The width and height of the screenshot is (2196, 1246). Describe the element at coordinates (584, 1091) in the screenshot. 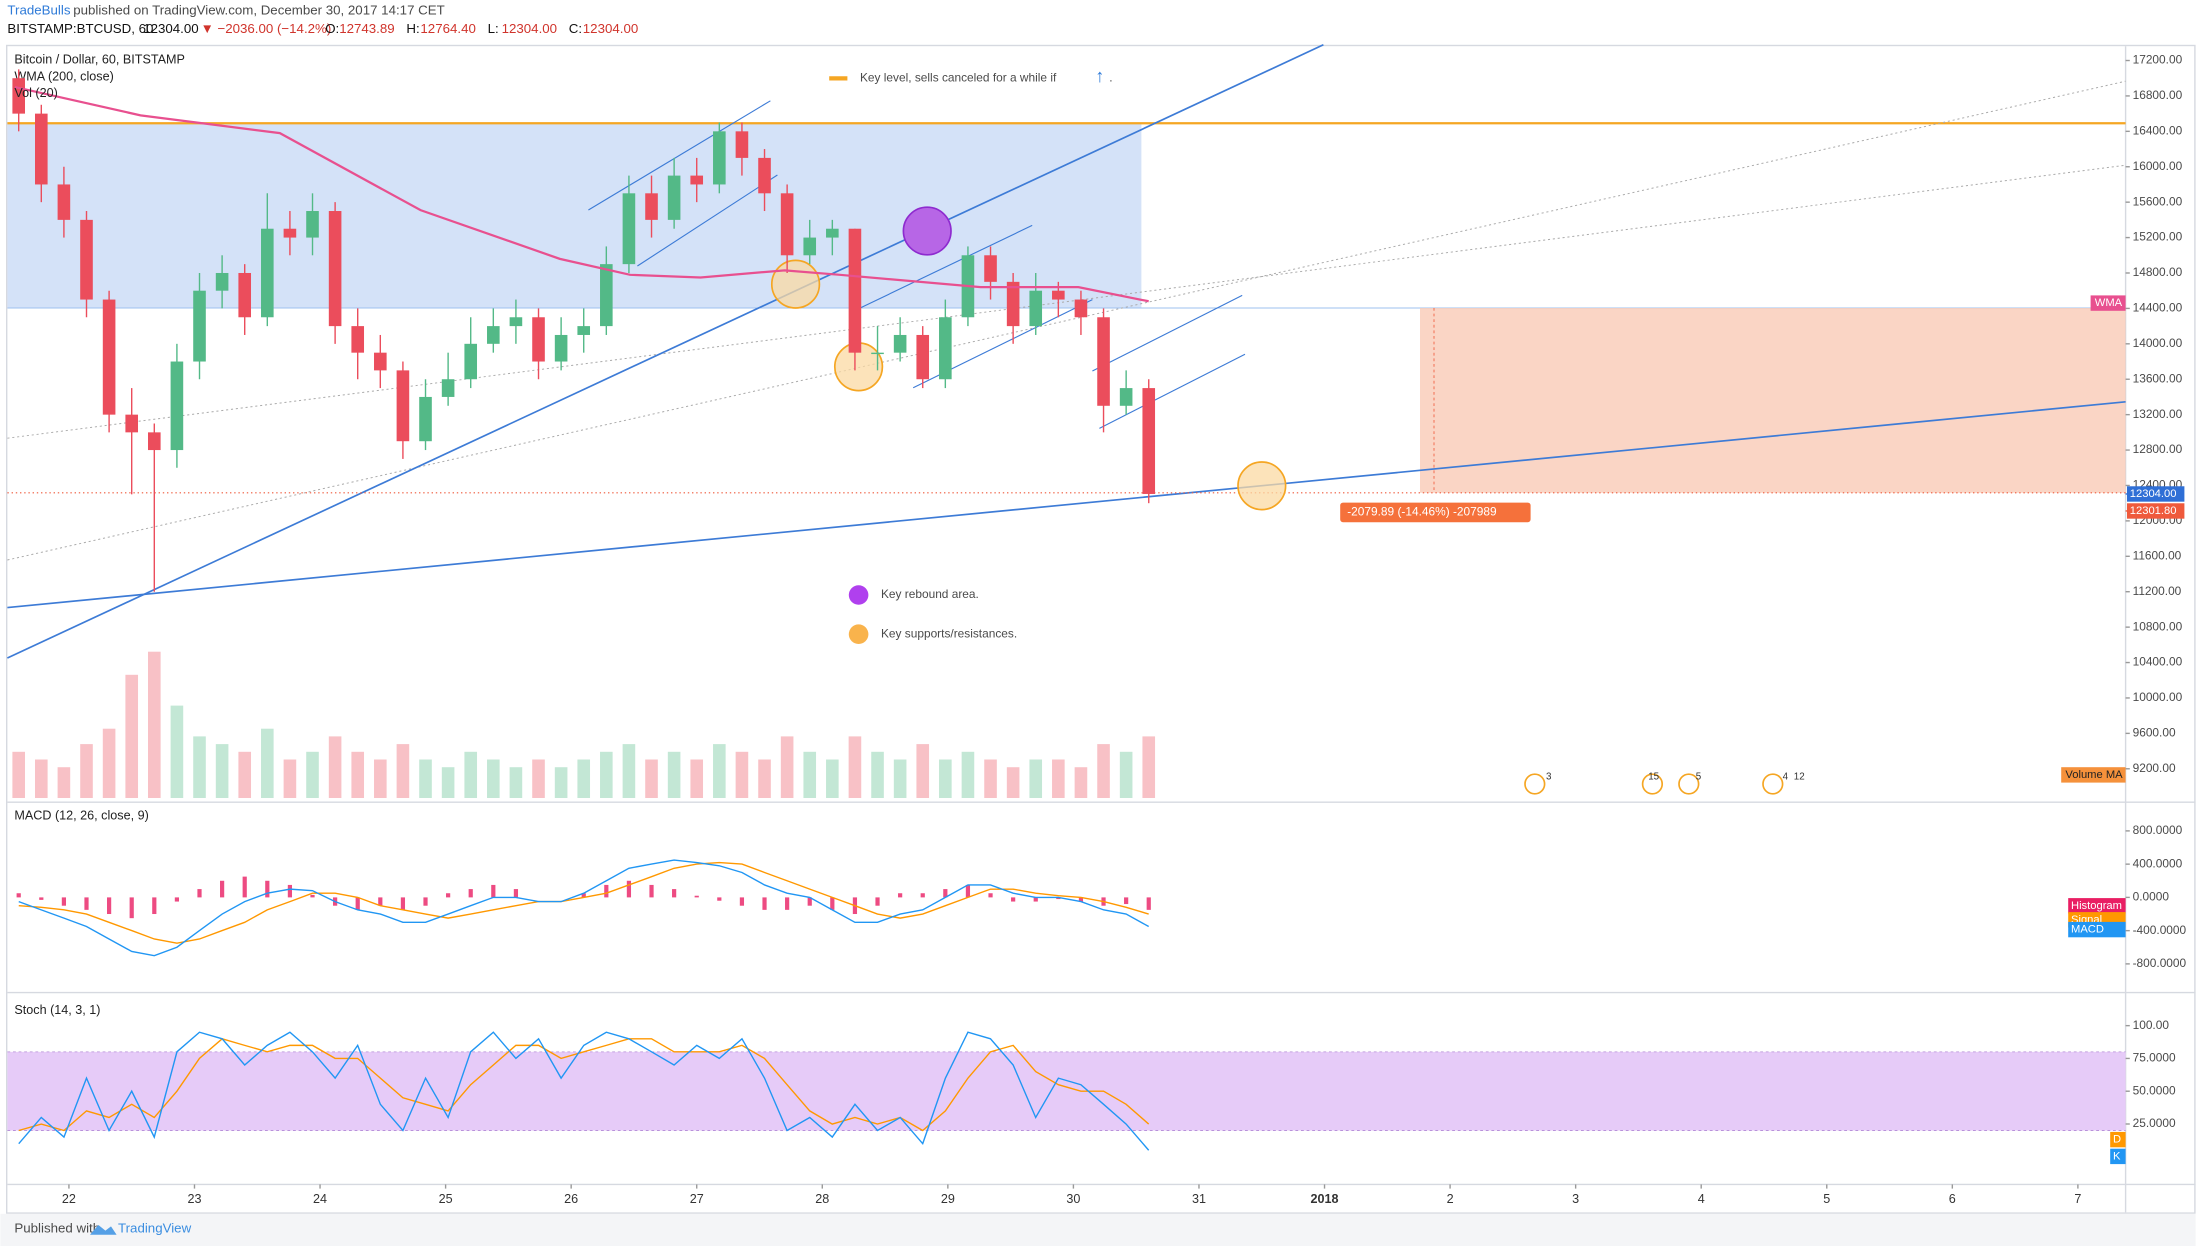

I see `line-series` at that location.